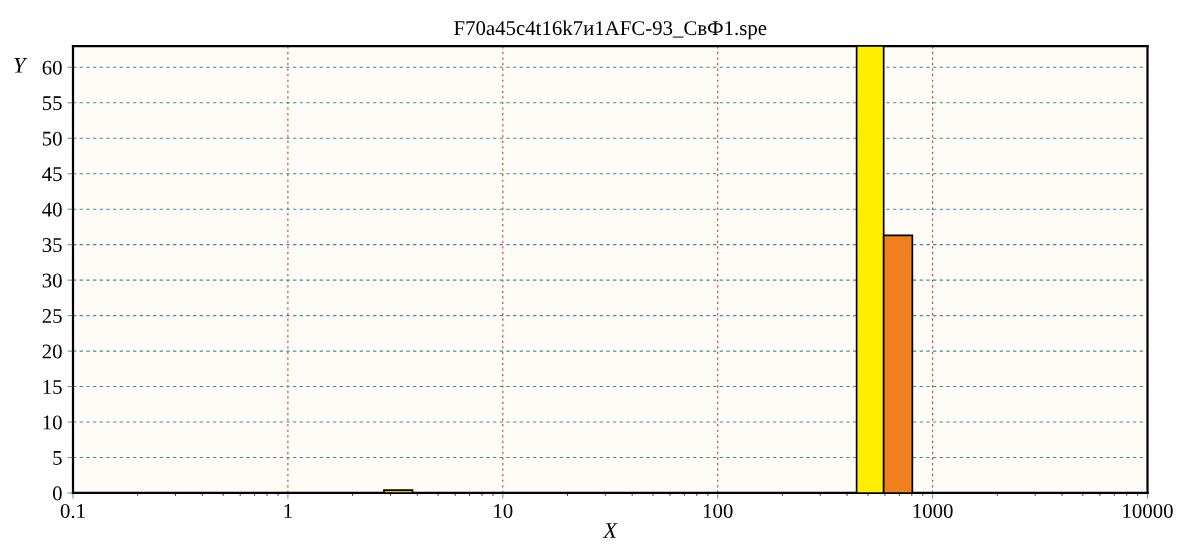 This screenshot has height=548, width=1183. Describe the element at coordinates (52, 103) in the screenshot. I see `y-tick-label: 55` at that location.